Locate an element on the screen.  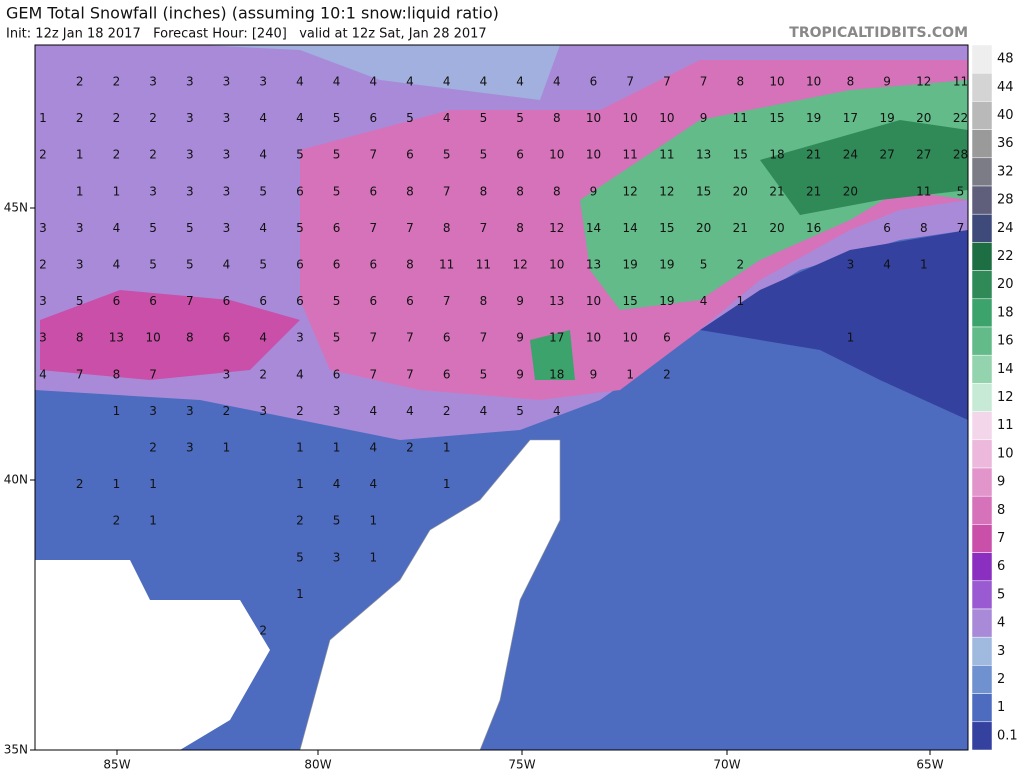
snow-amount: 24 is located at coordinates (850, 155).